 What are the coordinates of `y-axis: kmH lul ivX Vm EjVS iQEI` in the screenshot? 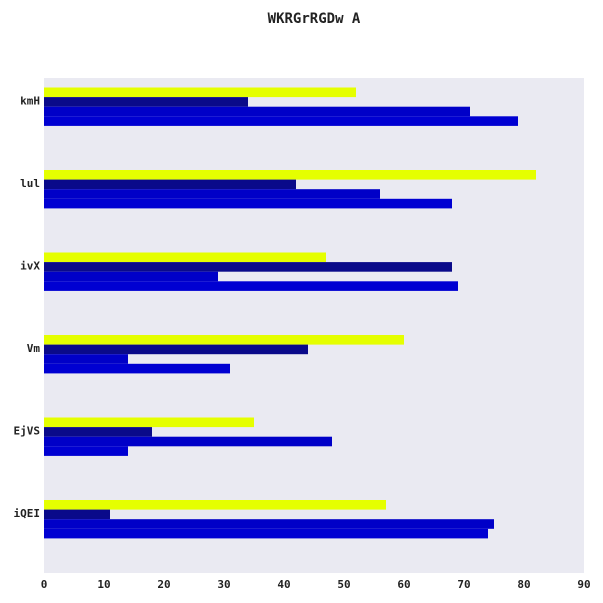 It's located at (27, 308).